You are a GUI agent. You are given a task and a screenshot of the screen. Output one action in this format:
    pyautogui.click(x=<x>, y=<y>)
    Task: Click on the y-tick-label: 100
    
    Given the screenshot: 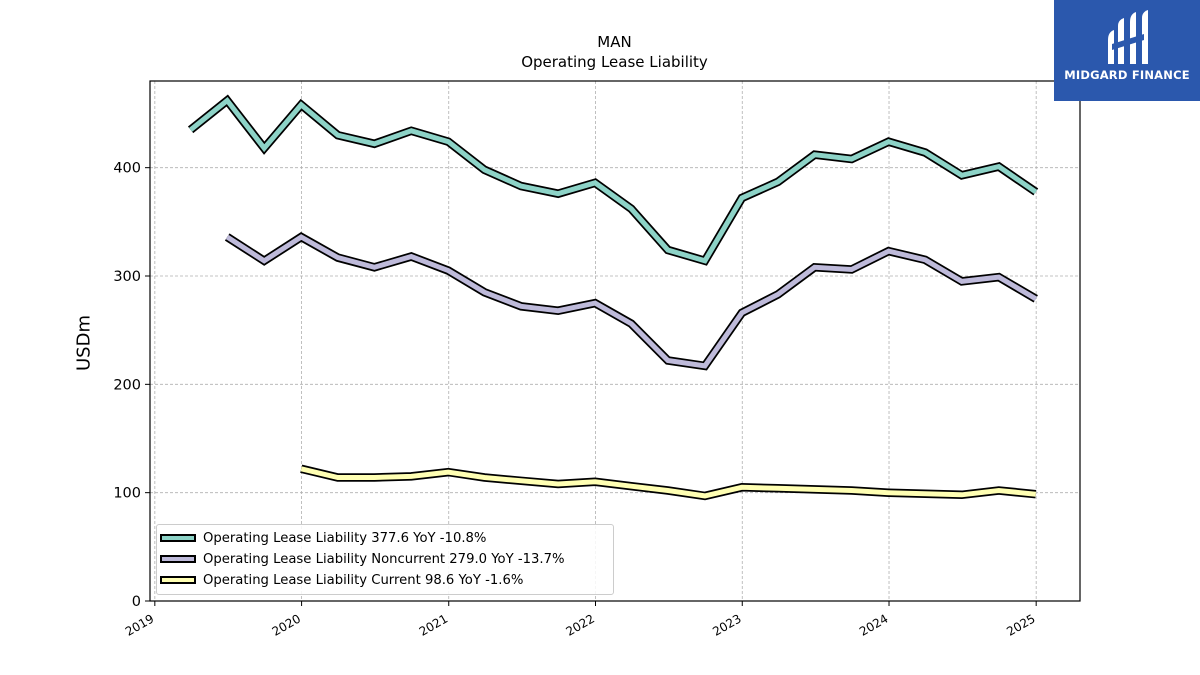 What is the action you would take?
    pyautogui.click(x=127, y=494)
    